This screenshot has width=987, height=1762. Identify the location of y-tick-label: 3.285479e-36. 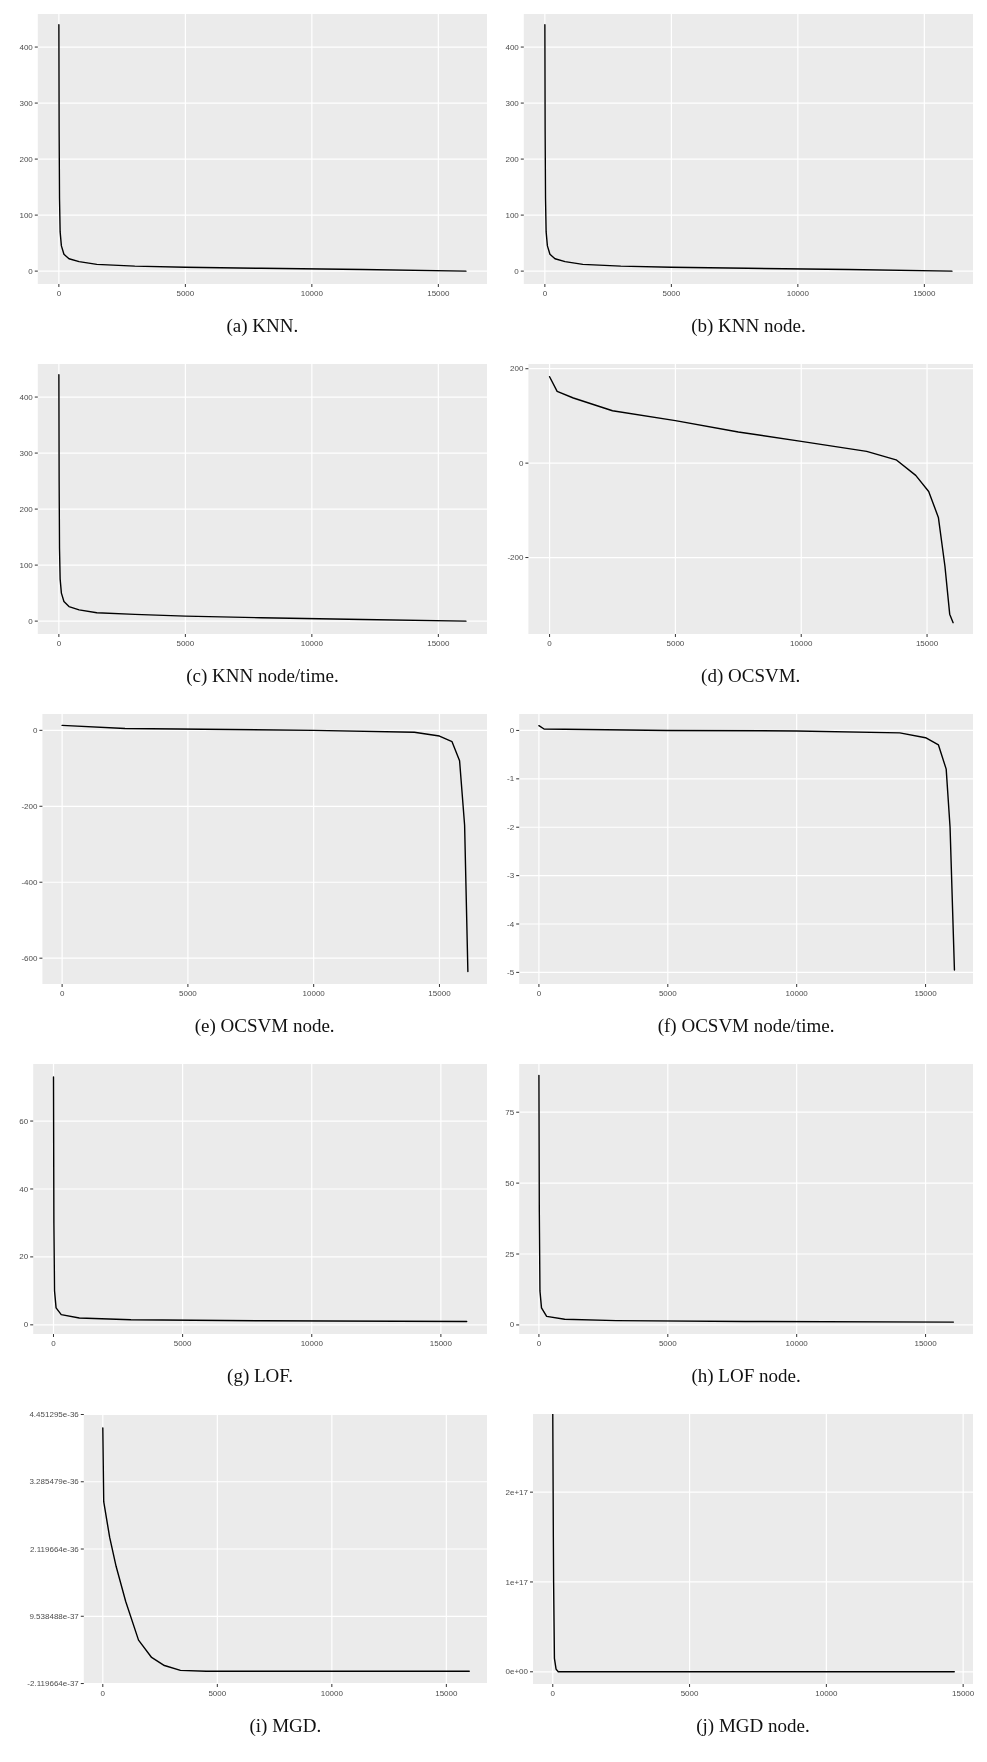
(54, 1482).